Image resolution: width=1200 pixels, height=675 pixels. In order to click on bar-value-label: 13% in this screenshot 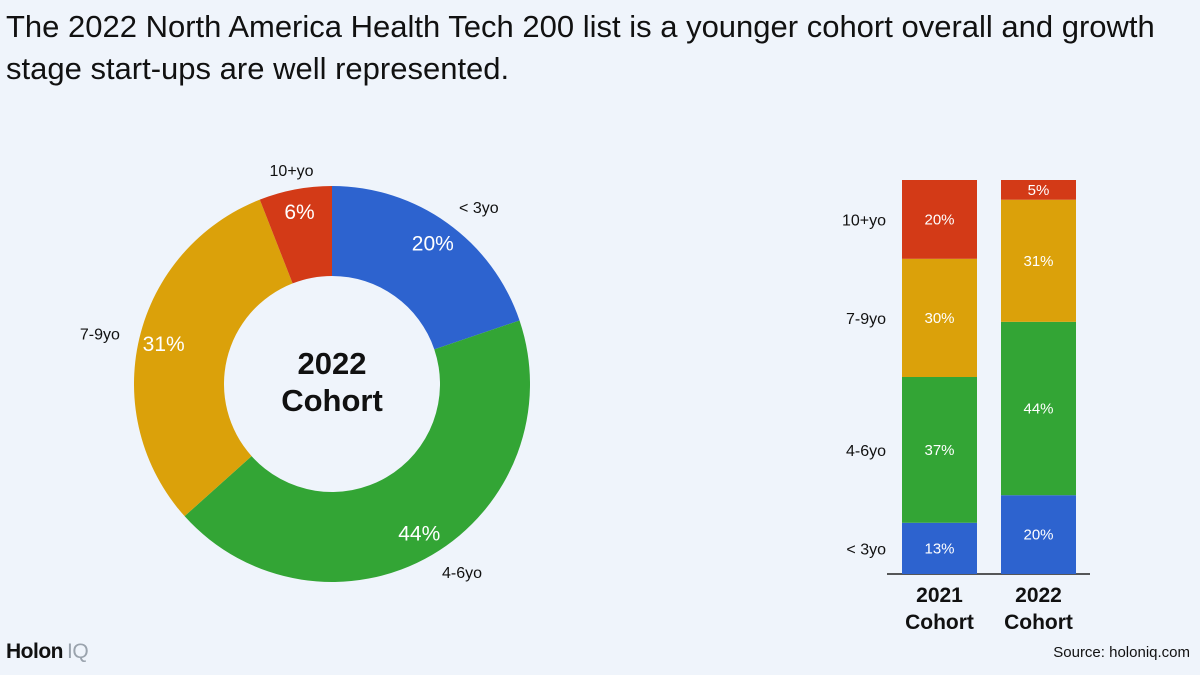, I will do `click(939, 548)`.